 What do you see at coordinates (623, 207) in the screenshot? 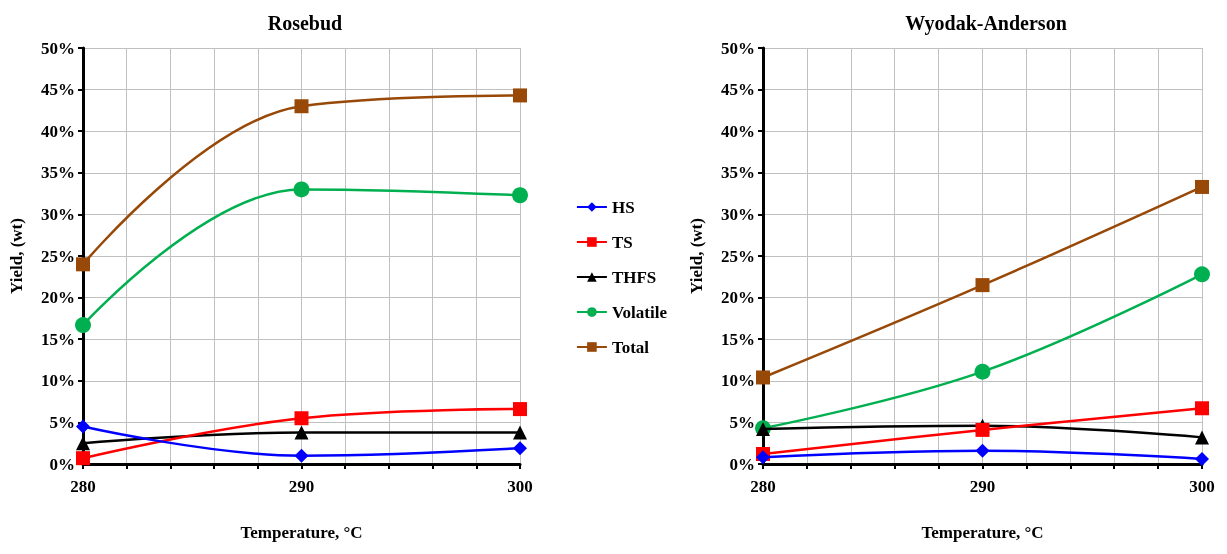
I see `legend-label: HS` at bounding box center [623, 207].